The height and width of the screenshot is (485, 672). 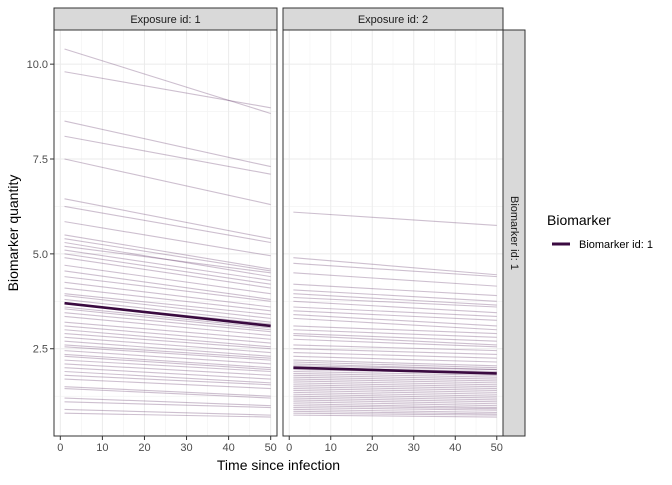 I want to click on y-tick-label: 10.0, so click(x=37, y=65).